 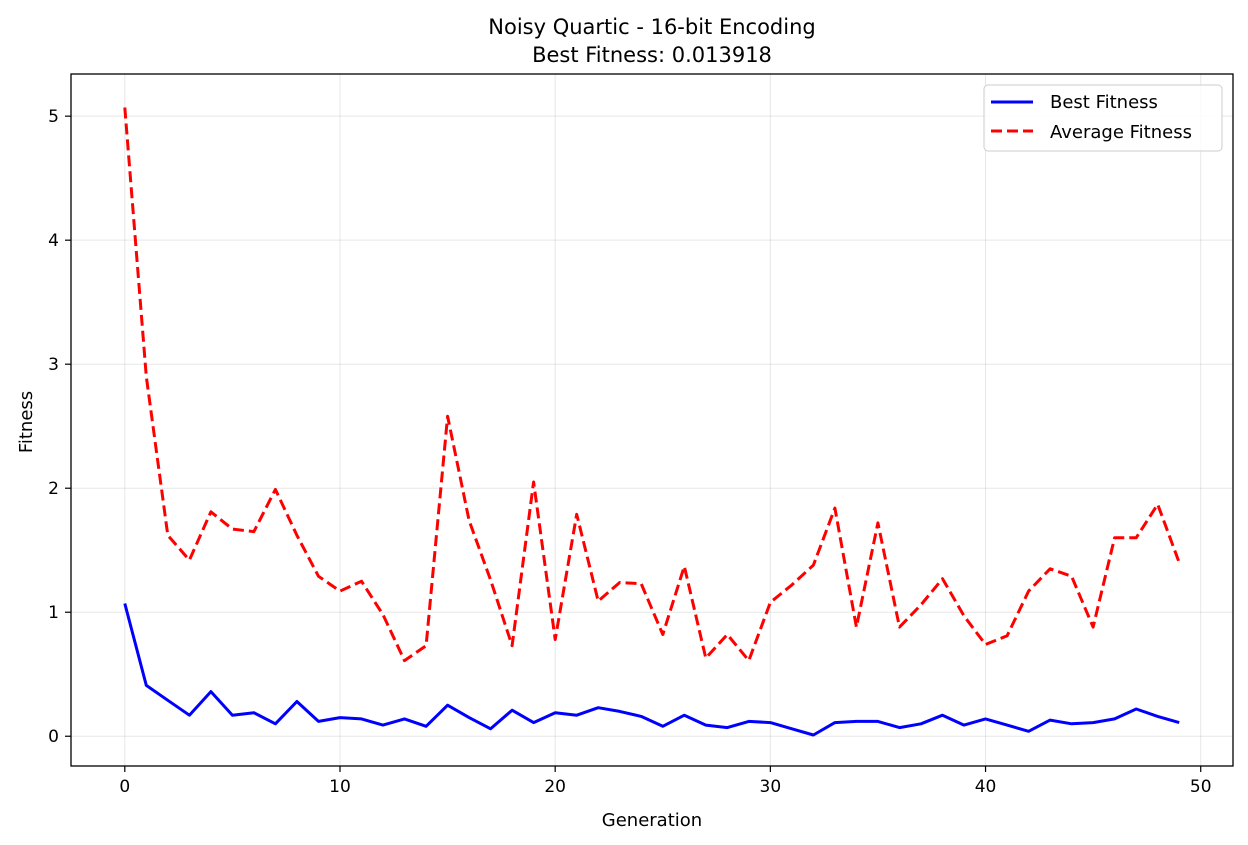 What do you see at coordinates (124, 787) in the screenshot?
I see `x-tick-label: 0` at bounding box center [124, 787].